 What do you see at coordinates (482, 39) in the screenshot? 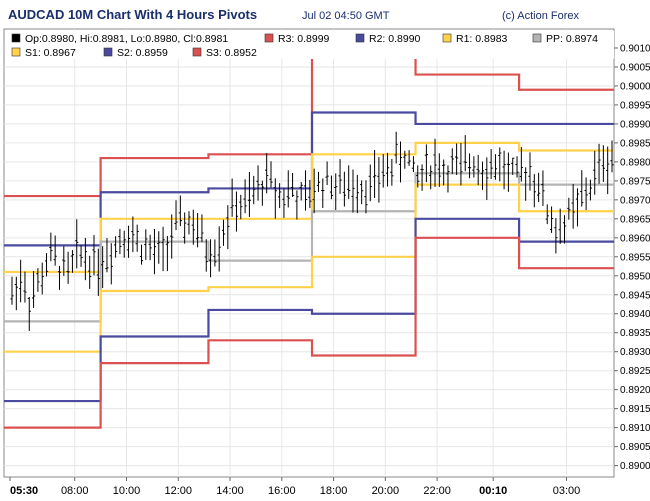
I see `legend-label: R1: 0.8983` at bounding box center [482, 39].